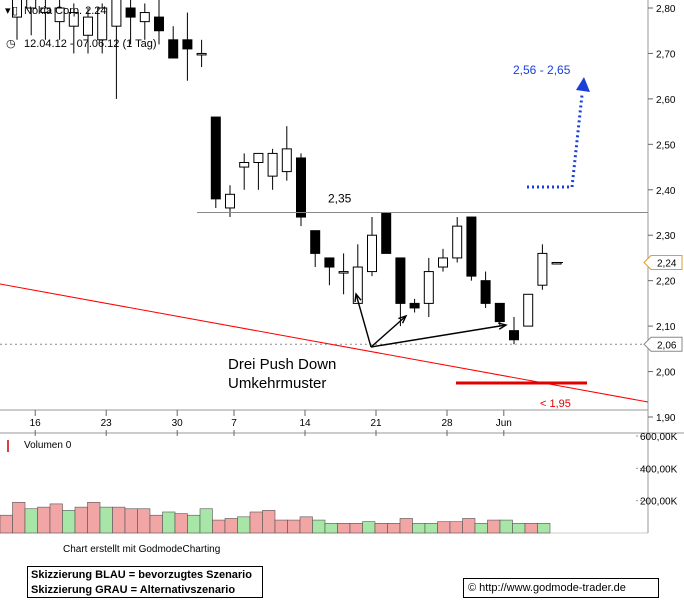 This screenshot has height=609, width=684. I want to click on pattern-label-line1: Drei Push Down, so click(282, 364).